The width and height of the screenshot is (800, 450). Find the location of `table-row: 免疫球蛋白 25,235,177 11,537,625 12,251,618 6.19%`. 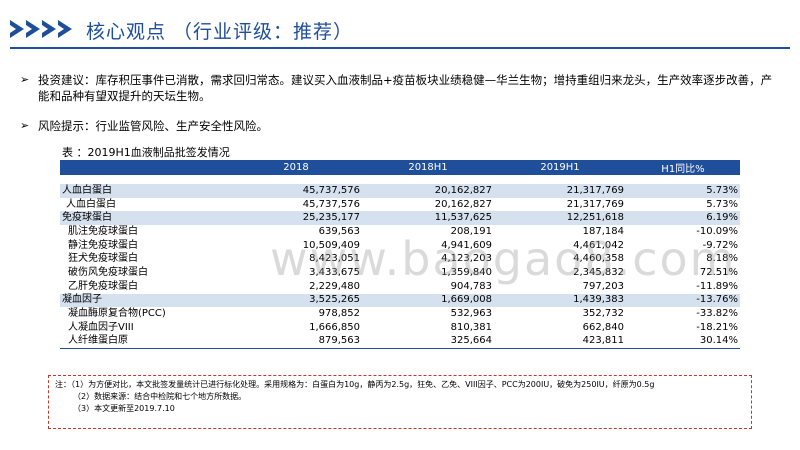

table-row: 免疫球蛋白 25,235,177 11,537,625 12,251,618 6.19% is located at coordinates (400, 218).